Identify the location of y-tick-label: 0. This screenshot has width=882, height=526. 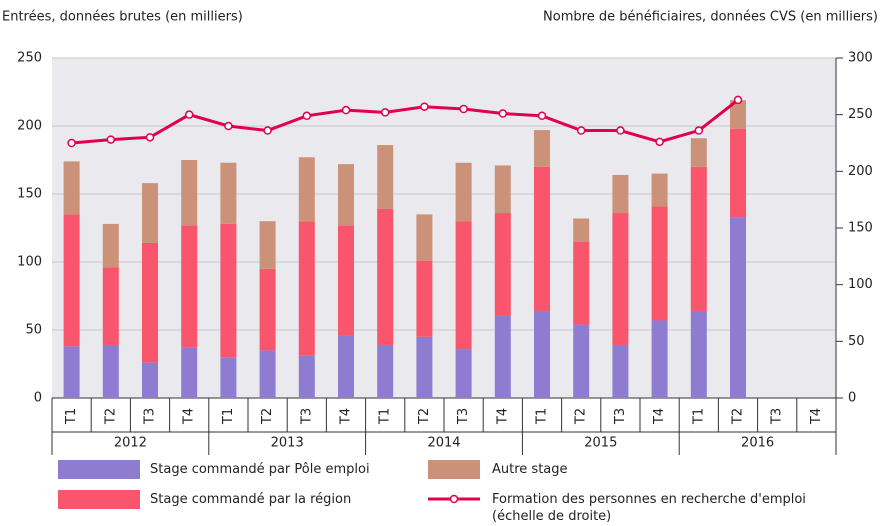
(38, 398).